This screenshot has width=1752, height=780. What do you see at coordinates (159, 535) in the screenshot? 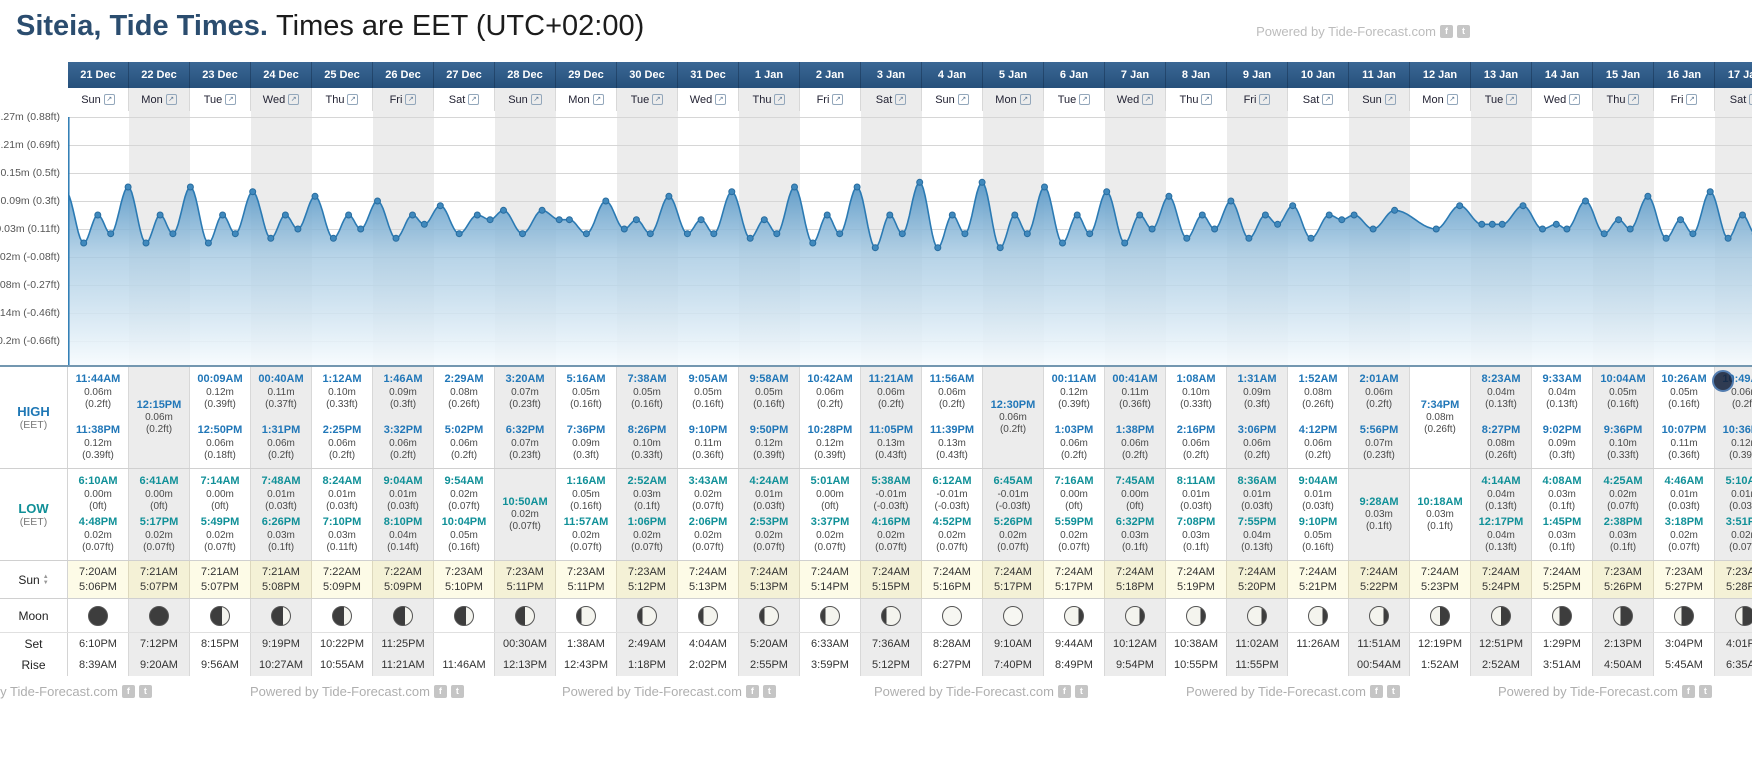
I see `low-tide-event: 5:17PM 0.02m (0.07ft)` at bounding box center [159, 535].